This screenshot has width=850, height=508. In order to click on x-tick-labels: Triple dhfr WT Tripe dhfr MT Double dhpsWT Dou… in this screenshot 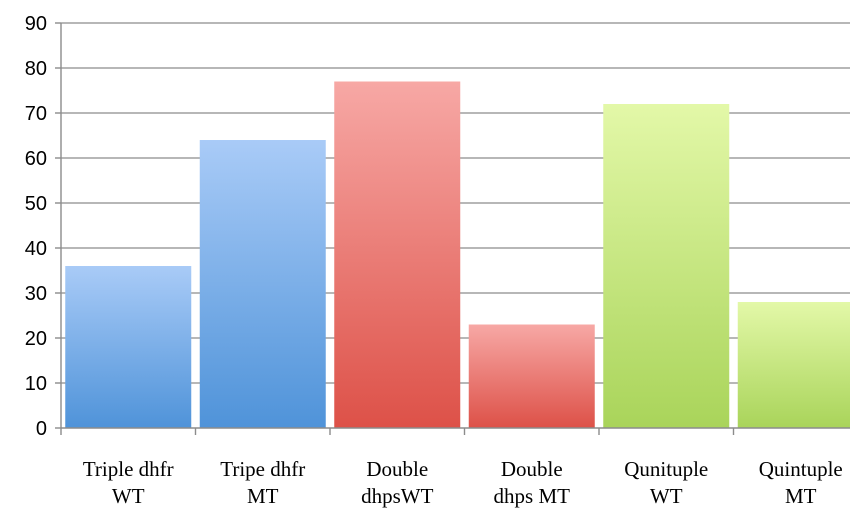, I will do `click(463, 482)`.